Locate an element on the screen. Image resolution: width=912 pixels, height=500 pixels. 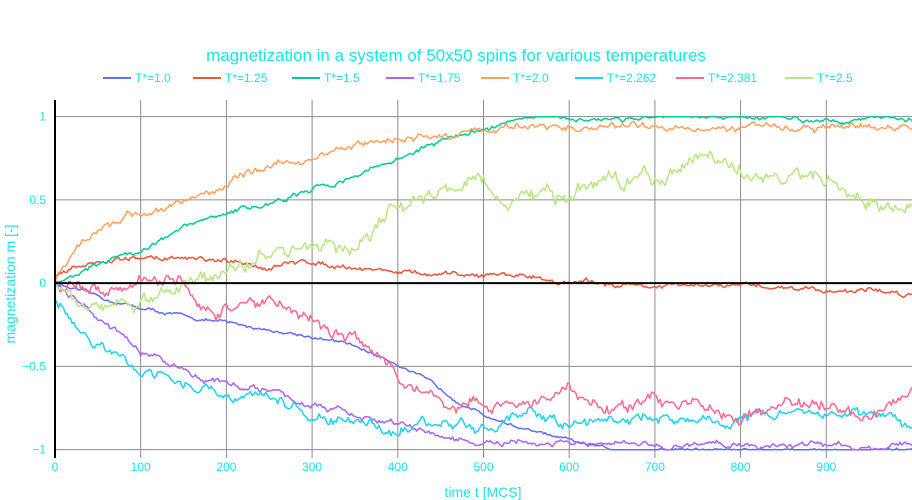
legend-item-3: T*=1.75 is located at coordinates (423, 78).